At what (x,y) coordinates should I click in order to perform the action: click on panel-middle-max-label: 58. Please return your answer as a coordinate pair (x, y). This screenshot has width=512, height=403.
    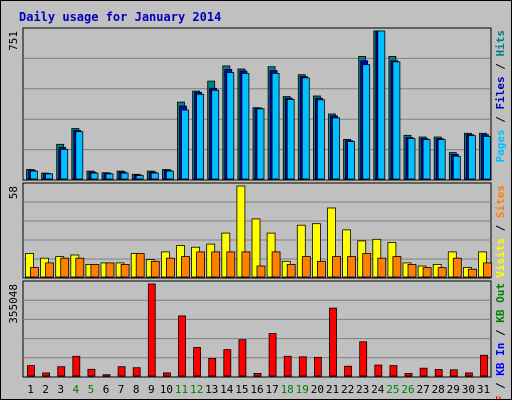
    Looking at the image, I should click on (13, 192).